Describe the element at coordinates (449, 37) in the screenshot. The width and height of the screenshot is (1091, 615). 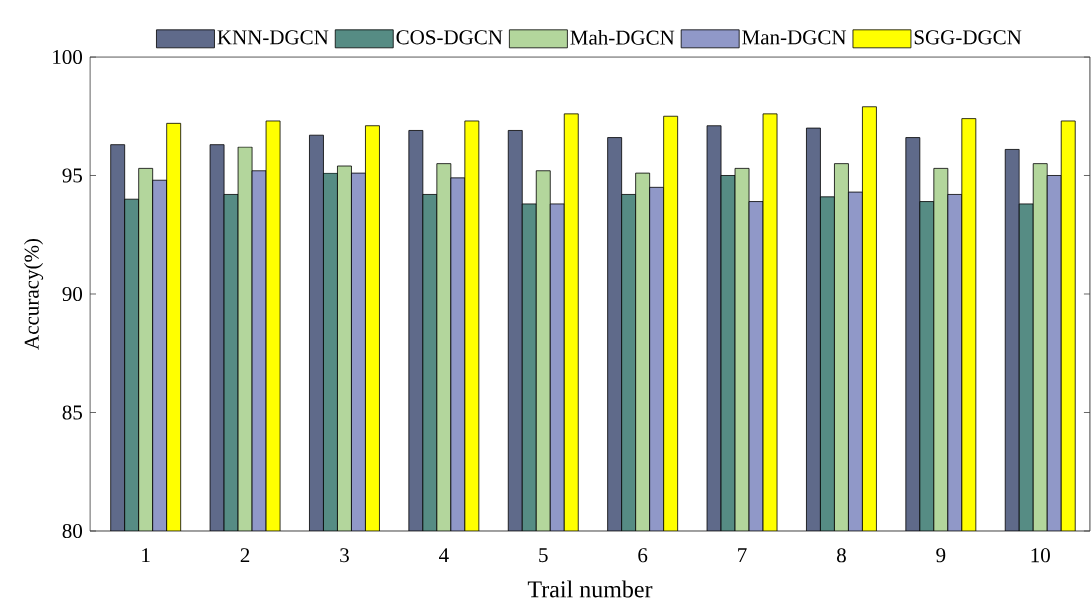
I see `legend-label: COS-DGCN` at that location.